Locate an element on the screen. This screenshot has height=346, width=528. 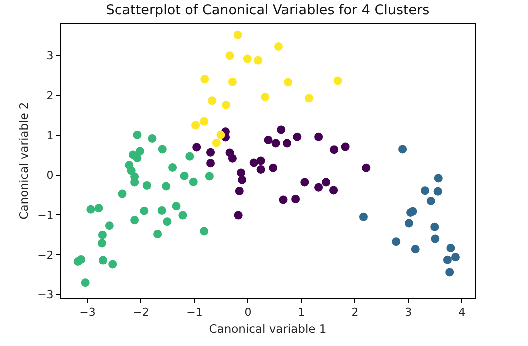
x-tick-label: −3 is located at coordinates (88, 313).